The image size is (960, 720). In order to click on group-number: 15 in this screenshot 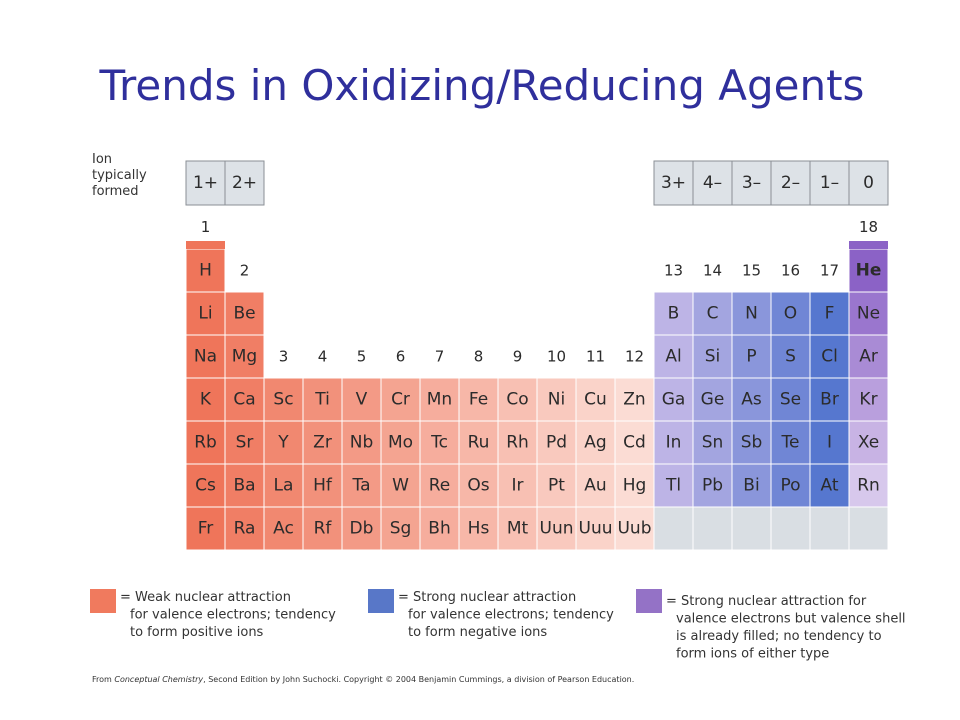, I will do `click(751, 271)`.